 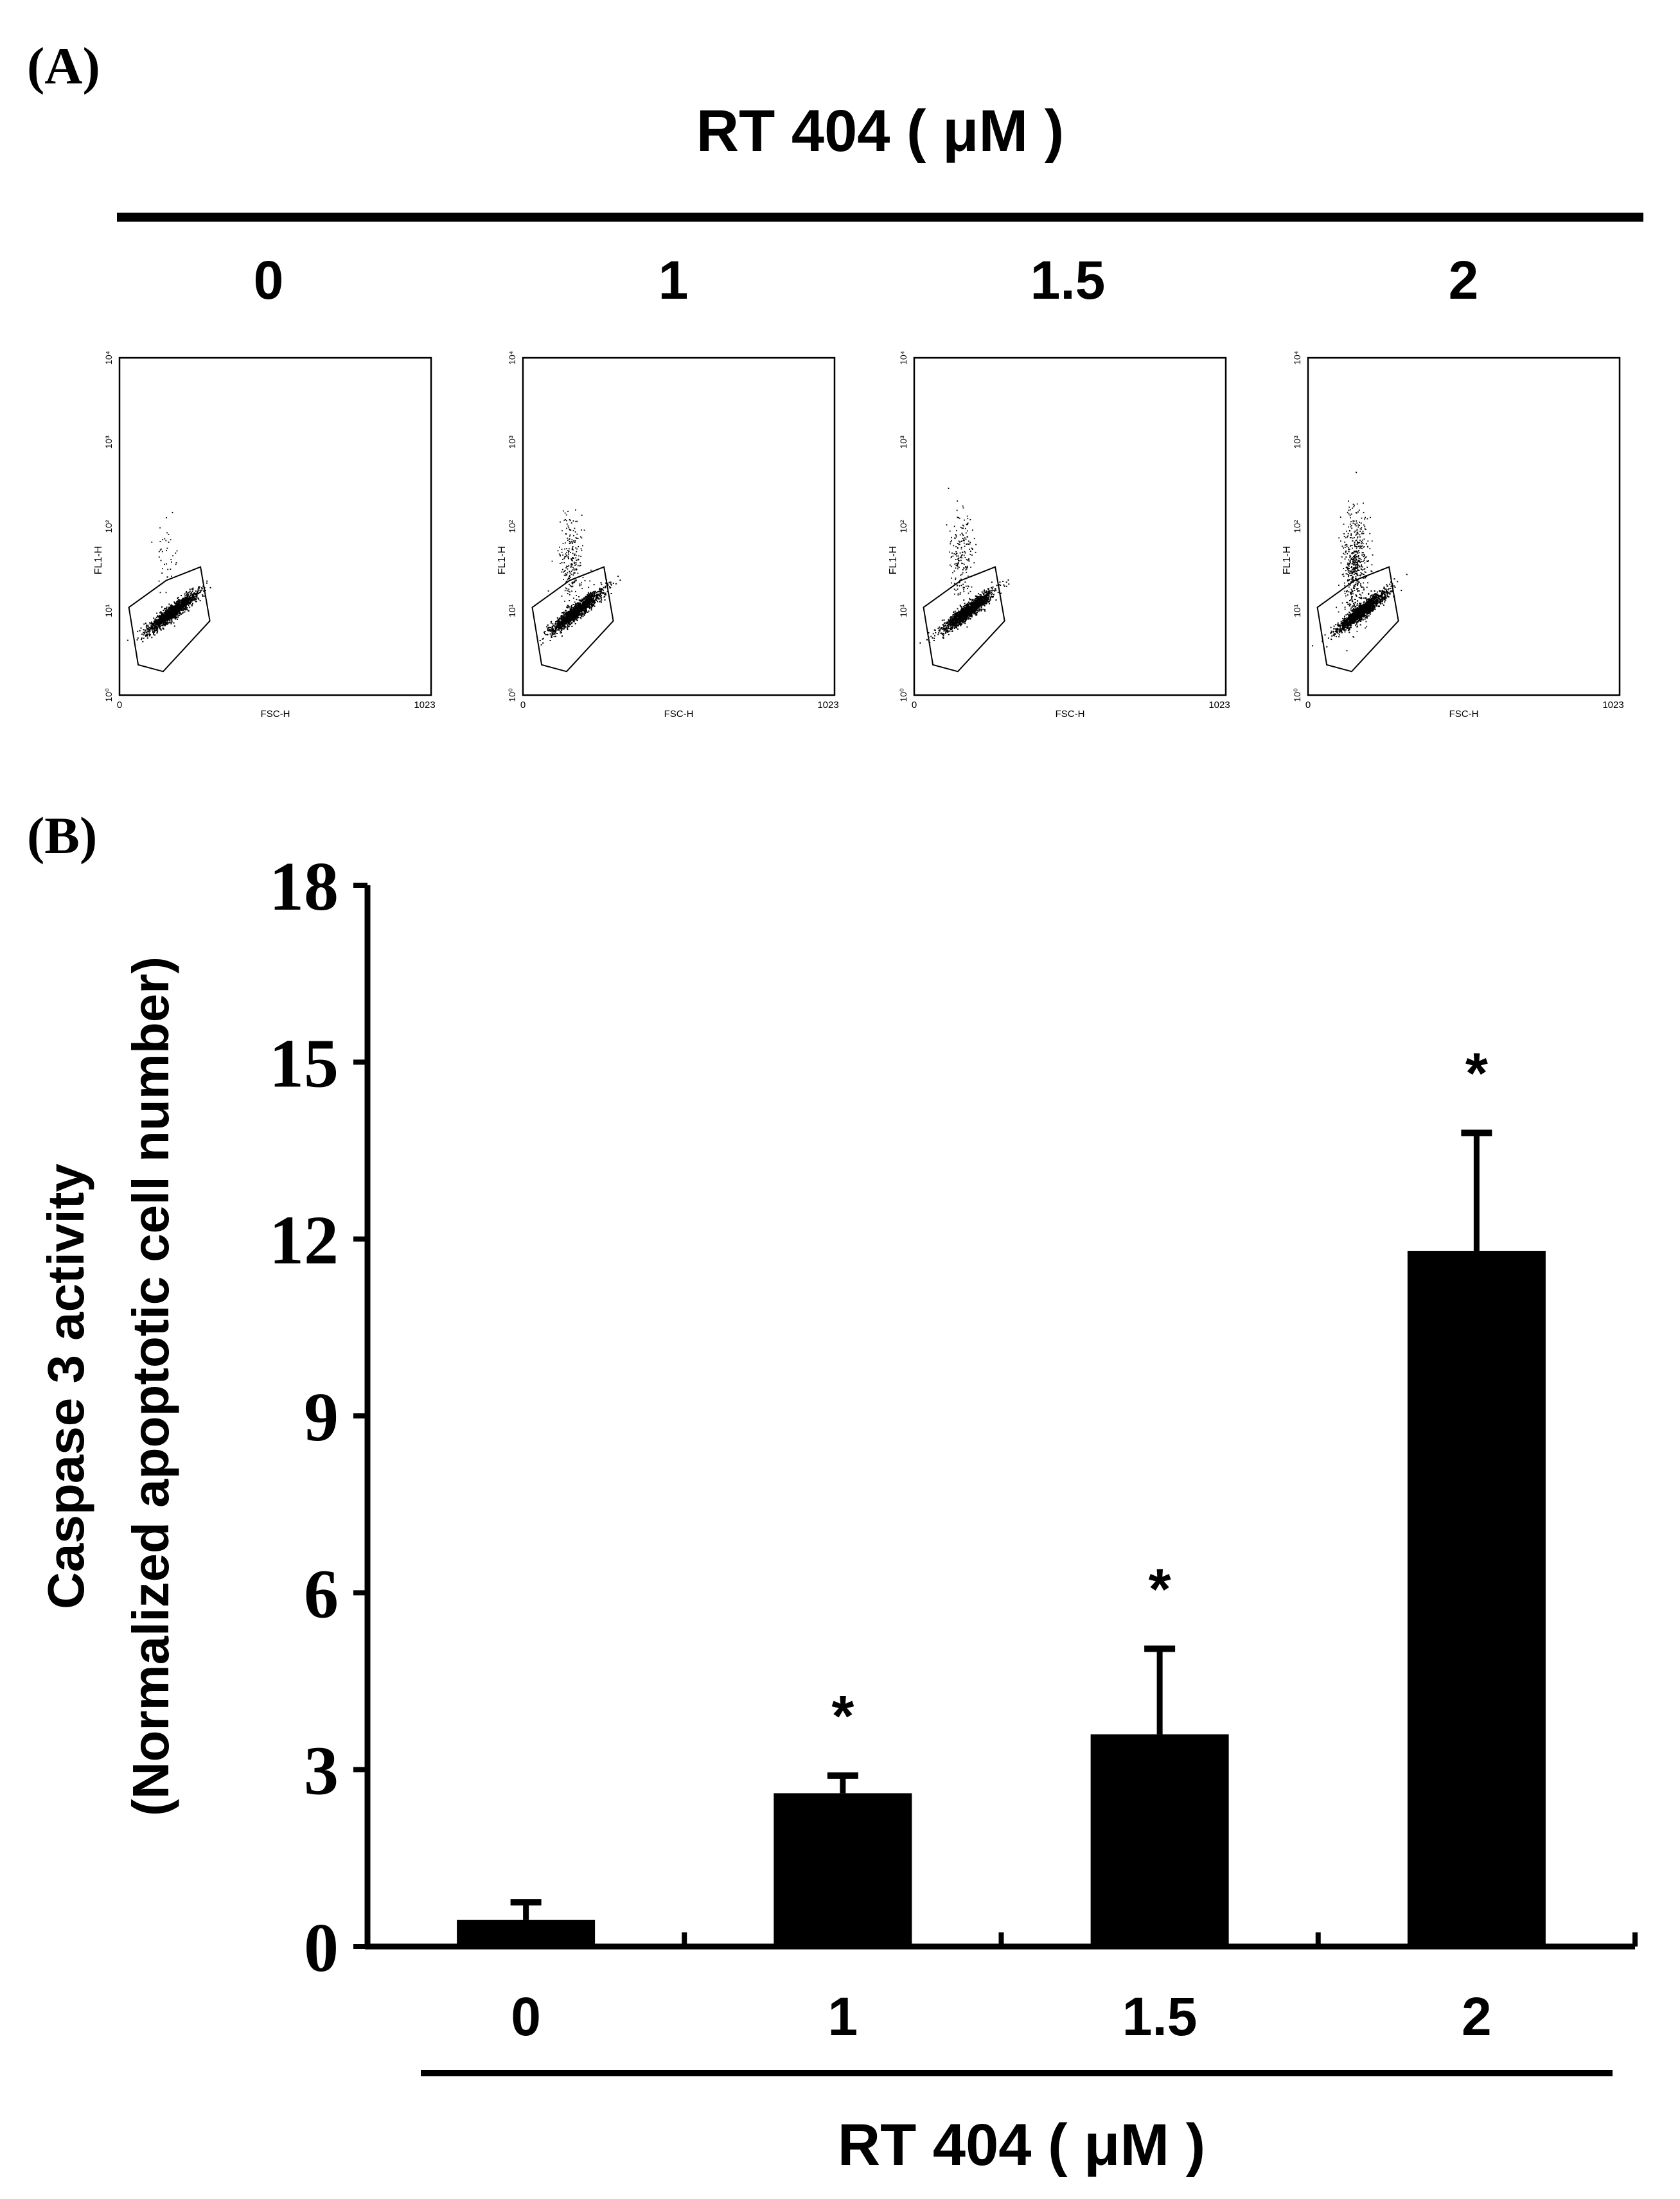 I want to click on x-tick-label: 0, so click(x=526, y=2016).